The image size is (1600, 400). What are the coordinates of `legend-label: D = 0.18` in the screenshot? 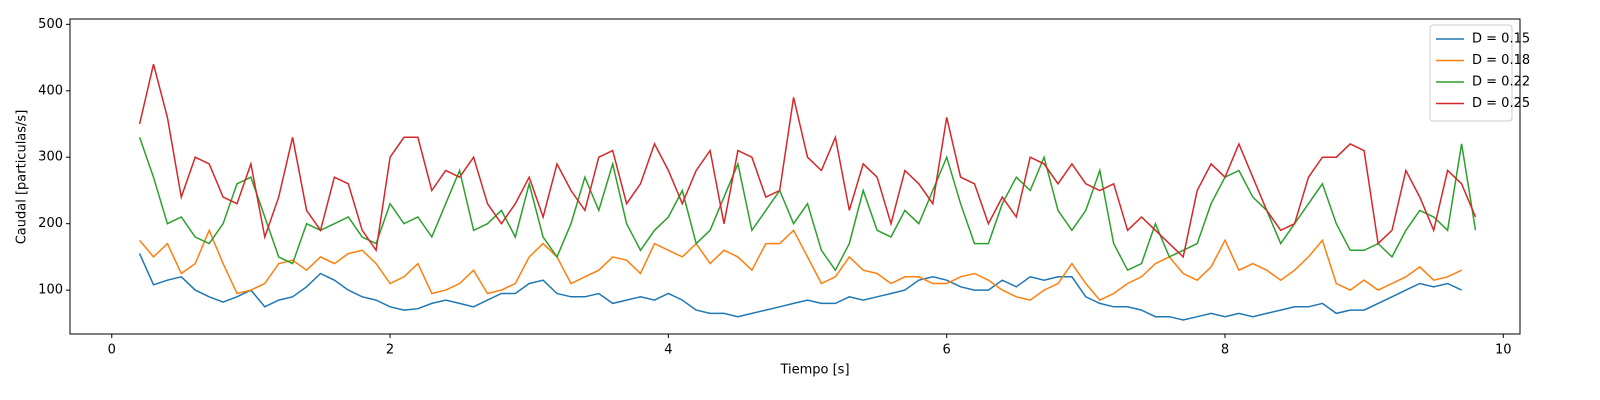 It's located at (1501, 60).